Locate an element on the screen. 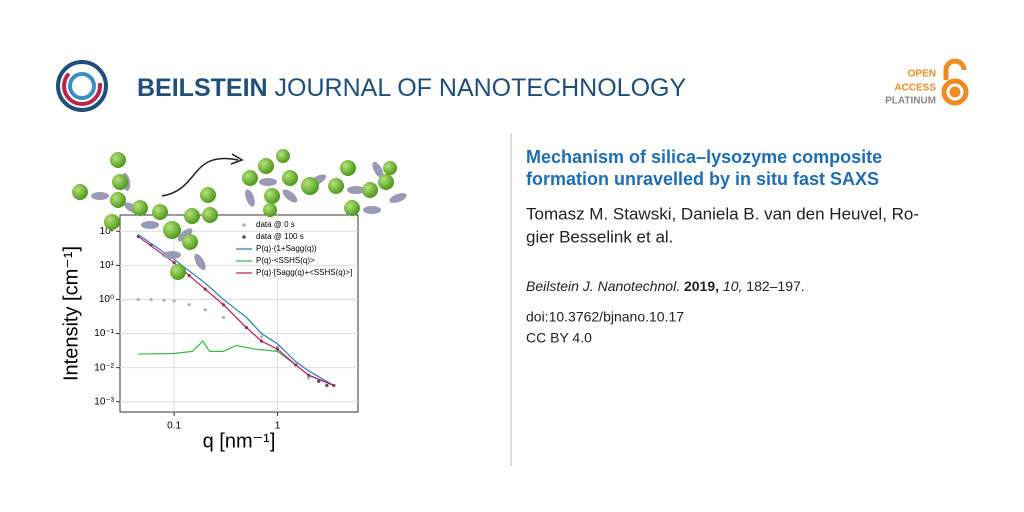 The width and height of the screenshot is (1024, 512). y-tick-label: 10² is located at coordinates (107, 231).